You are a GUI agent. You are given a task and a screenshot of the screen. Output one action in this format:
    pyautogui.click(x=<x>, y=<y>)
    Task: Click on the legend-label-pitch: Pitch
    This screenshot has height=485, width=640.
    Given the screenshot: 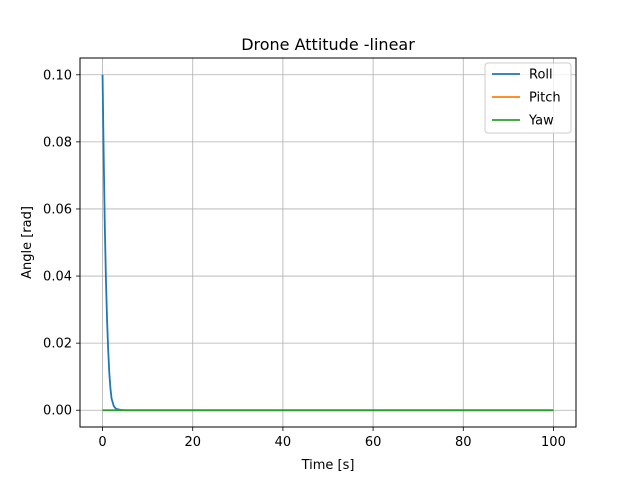 What is the action you would take?
    pyautogui.click(x=545, y=98)
    